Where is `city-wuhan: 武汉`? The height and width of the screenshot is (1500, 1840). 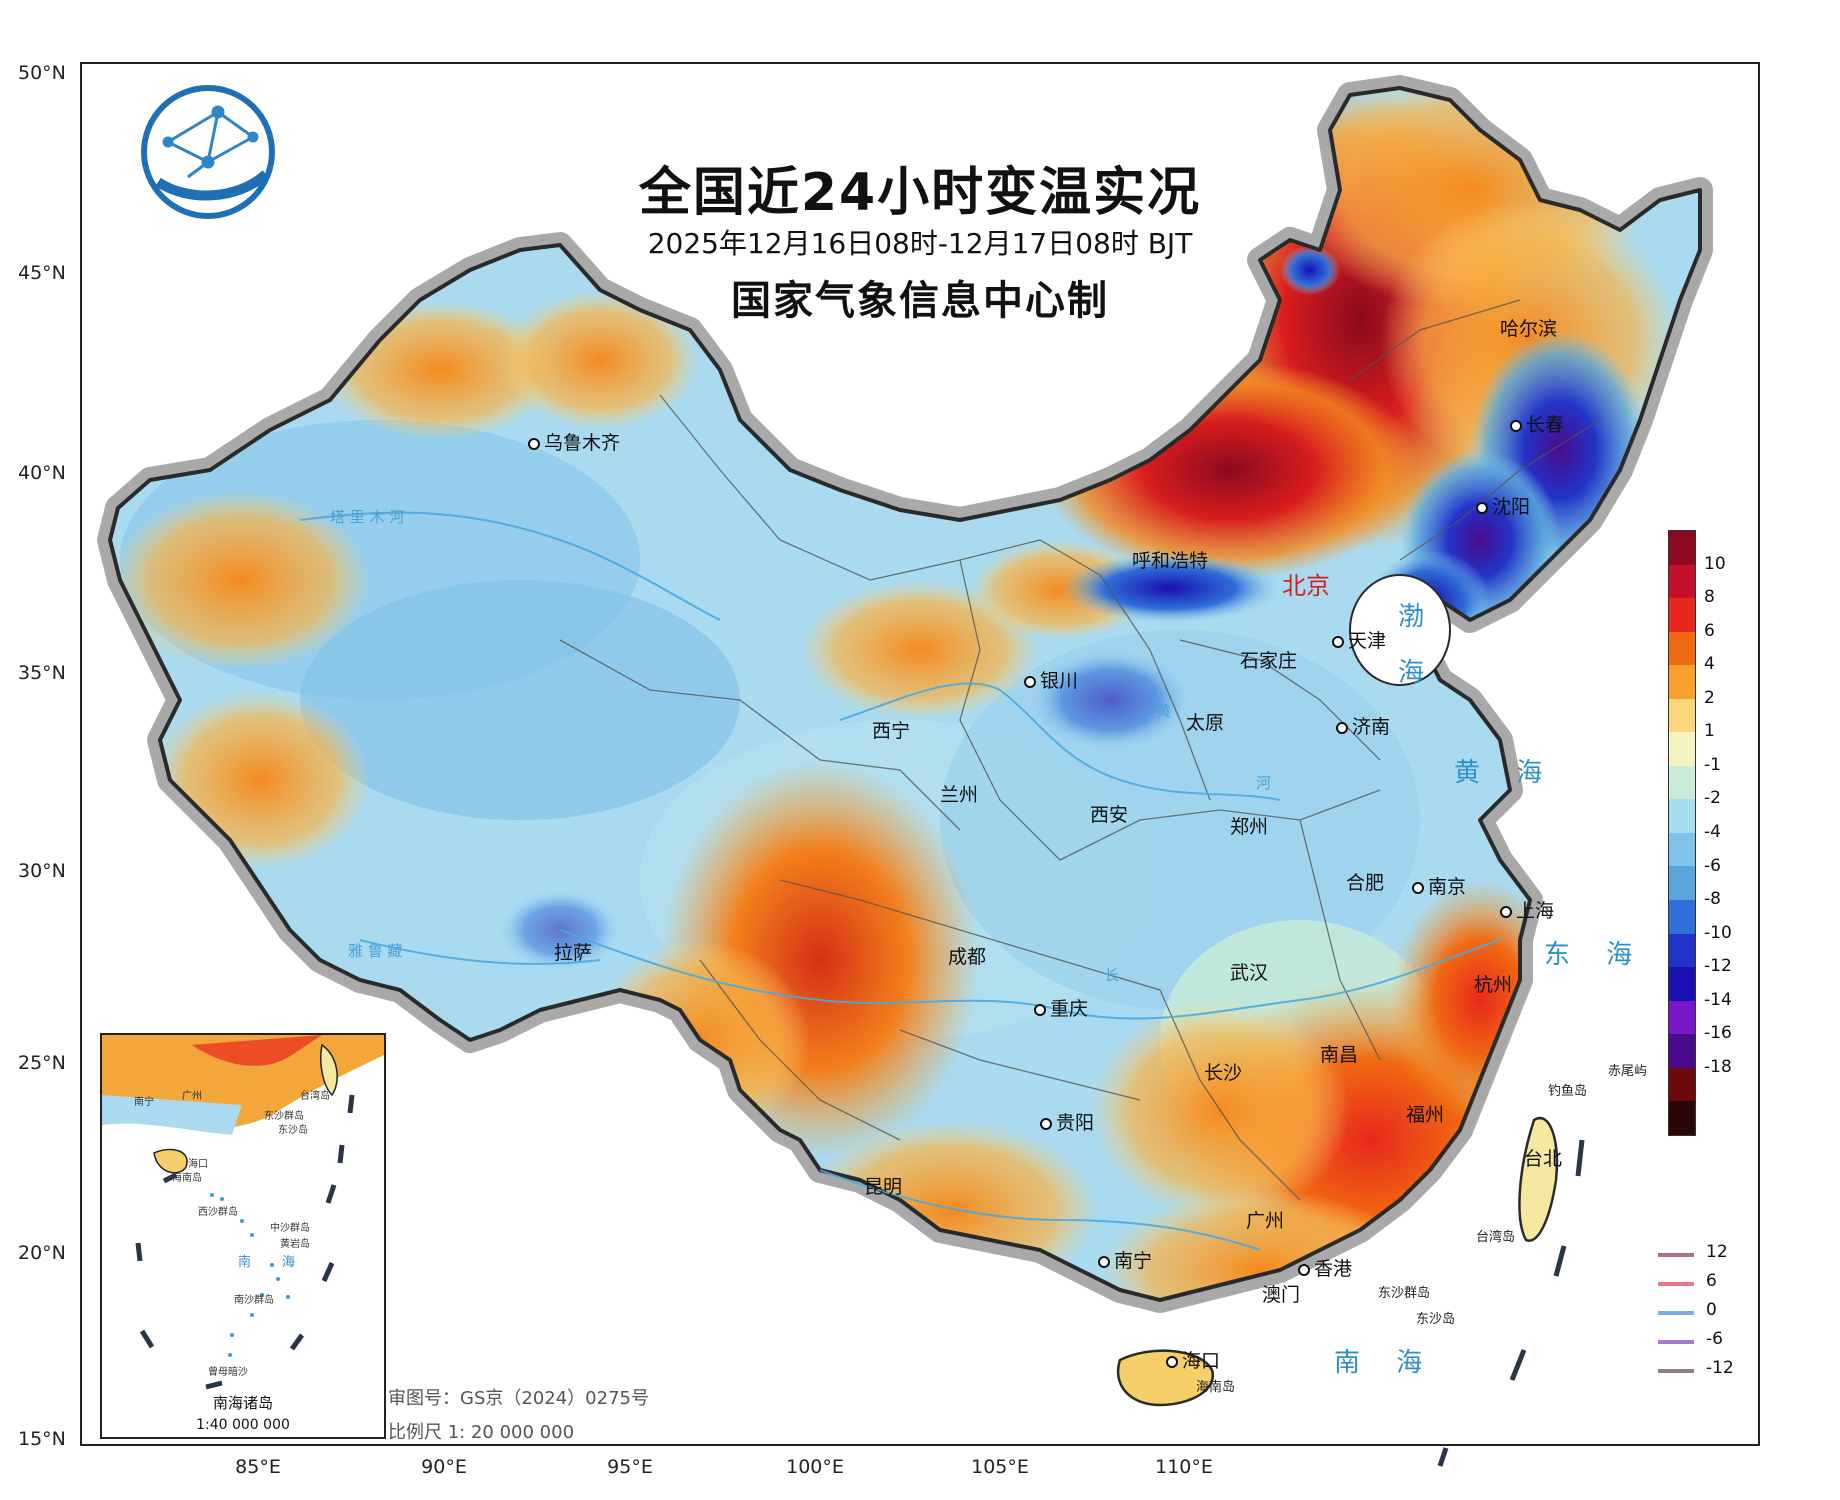
city-wuhan: 武汉 is located at coordinates (1249, 971).